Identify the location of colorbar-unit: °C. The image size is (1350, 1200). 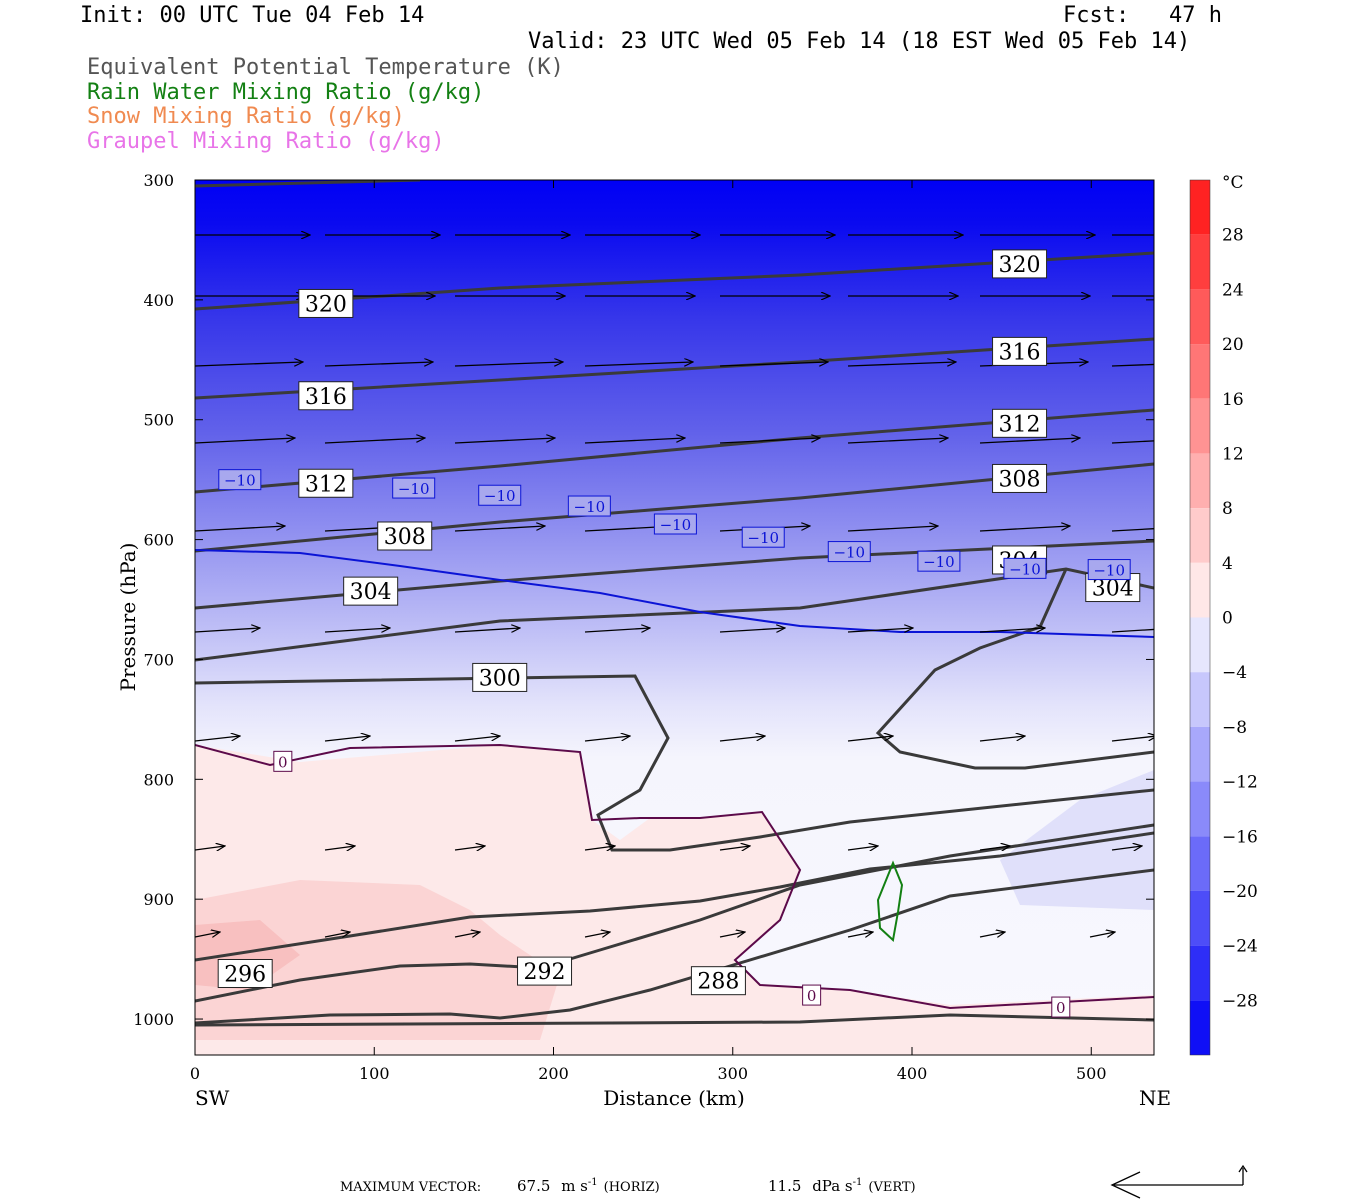
(1233, 183).